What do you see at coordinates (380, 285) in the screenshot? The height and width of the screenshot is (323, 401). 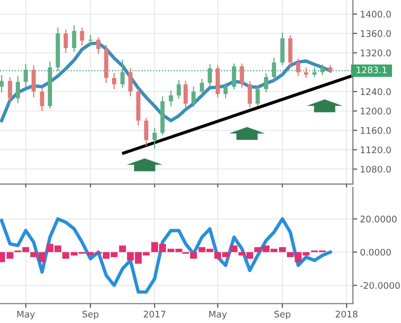 I see `y-tick-label: -20.0000` at bounding box center [380, 285].